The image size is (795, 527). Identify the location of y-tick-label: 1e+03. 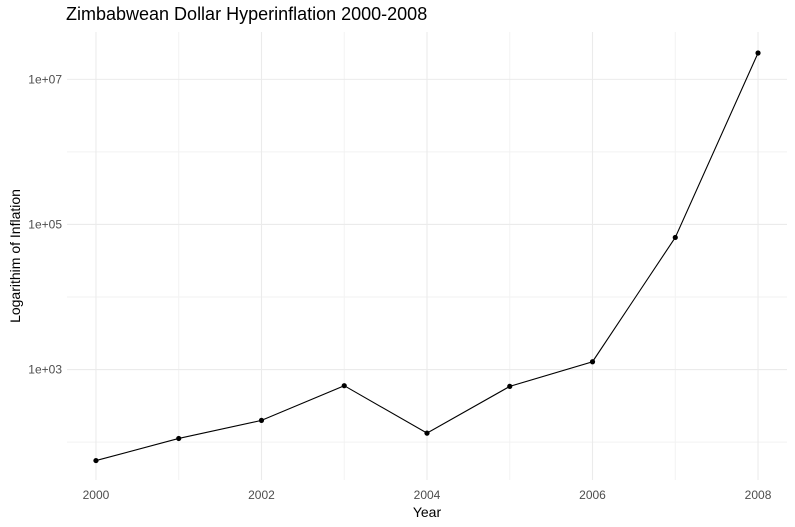
(45, 370).